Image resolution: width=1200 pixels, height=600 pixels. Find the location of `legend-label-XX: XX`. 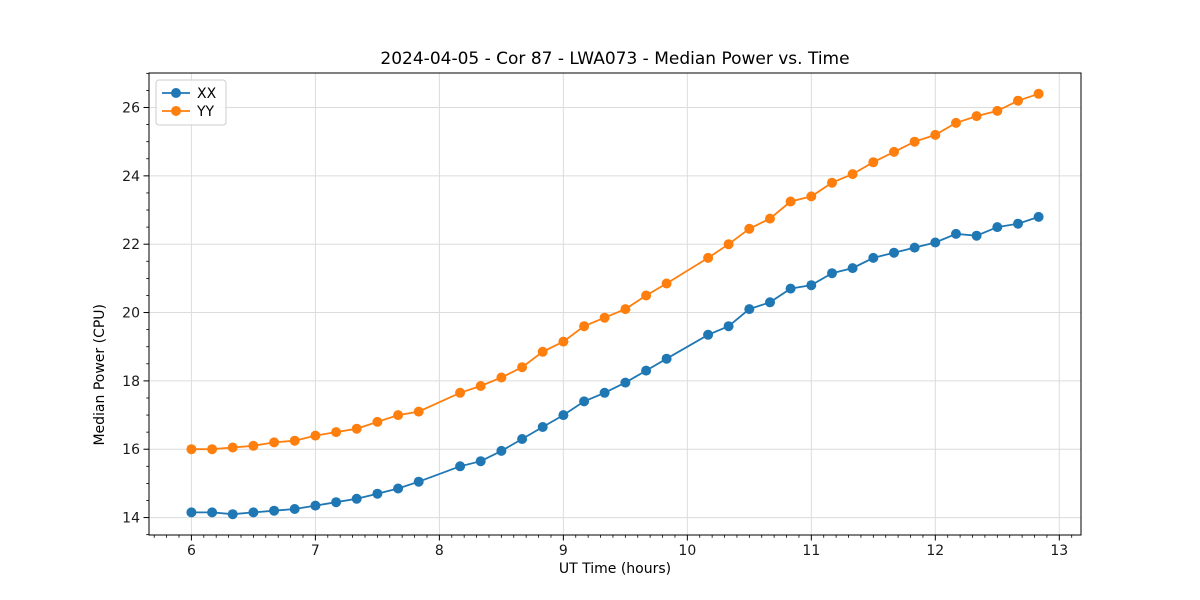

legend-label-XX: XX is located at coordinates (207, 94).